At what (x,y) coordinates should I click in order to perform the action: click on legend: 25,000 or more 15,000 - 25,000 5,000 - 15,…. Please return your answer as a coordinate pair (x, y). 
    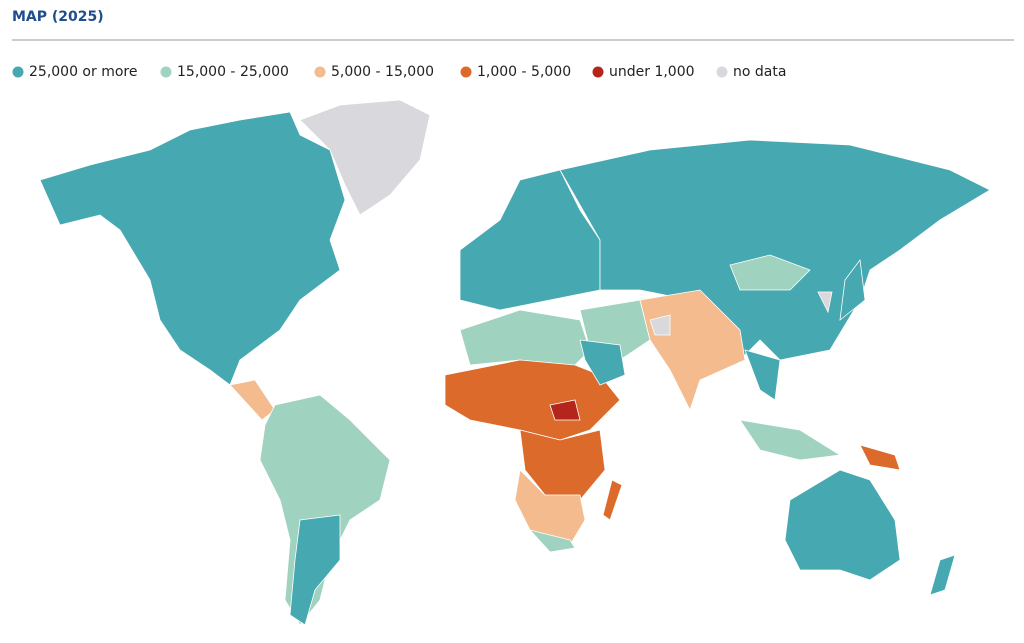
    Looking at the image, I should click on (399, 72).